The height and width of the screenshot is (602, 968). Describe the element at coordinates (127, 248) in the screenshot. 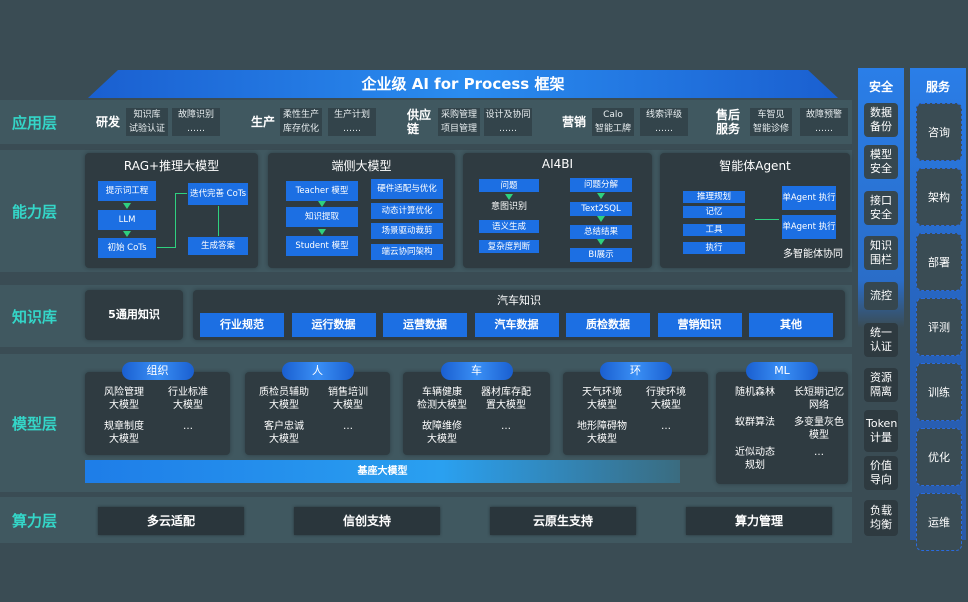

I see `flow-box: 初始 CoTs` at that location.